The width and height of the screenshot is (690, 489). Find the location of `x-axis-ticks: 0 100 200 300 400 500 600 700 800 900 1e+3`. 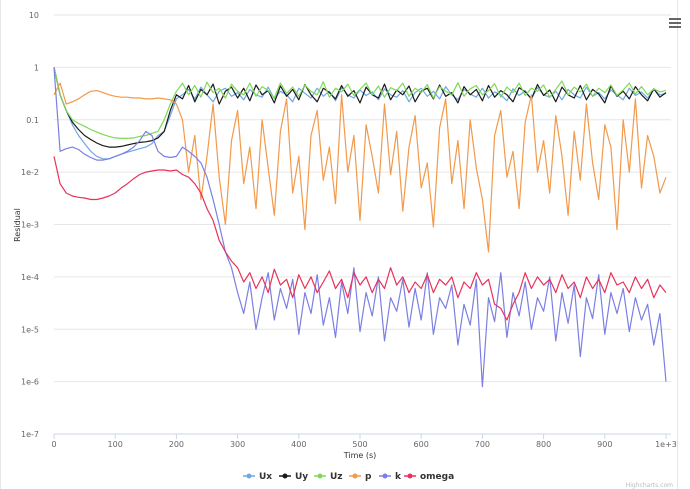

x-axis-ticks: 0 100 200 300 400 500 600 700 800 900 1e+3 is located at coordinates (364, 441).